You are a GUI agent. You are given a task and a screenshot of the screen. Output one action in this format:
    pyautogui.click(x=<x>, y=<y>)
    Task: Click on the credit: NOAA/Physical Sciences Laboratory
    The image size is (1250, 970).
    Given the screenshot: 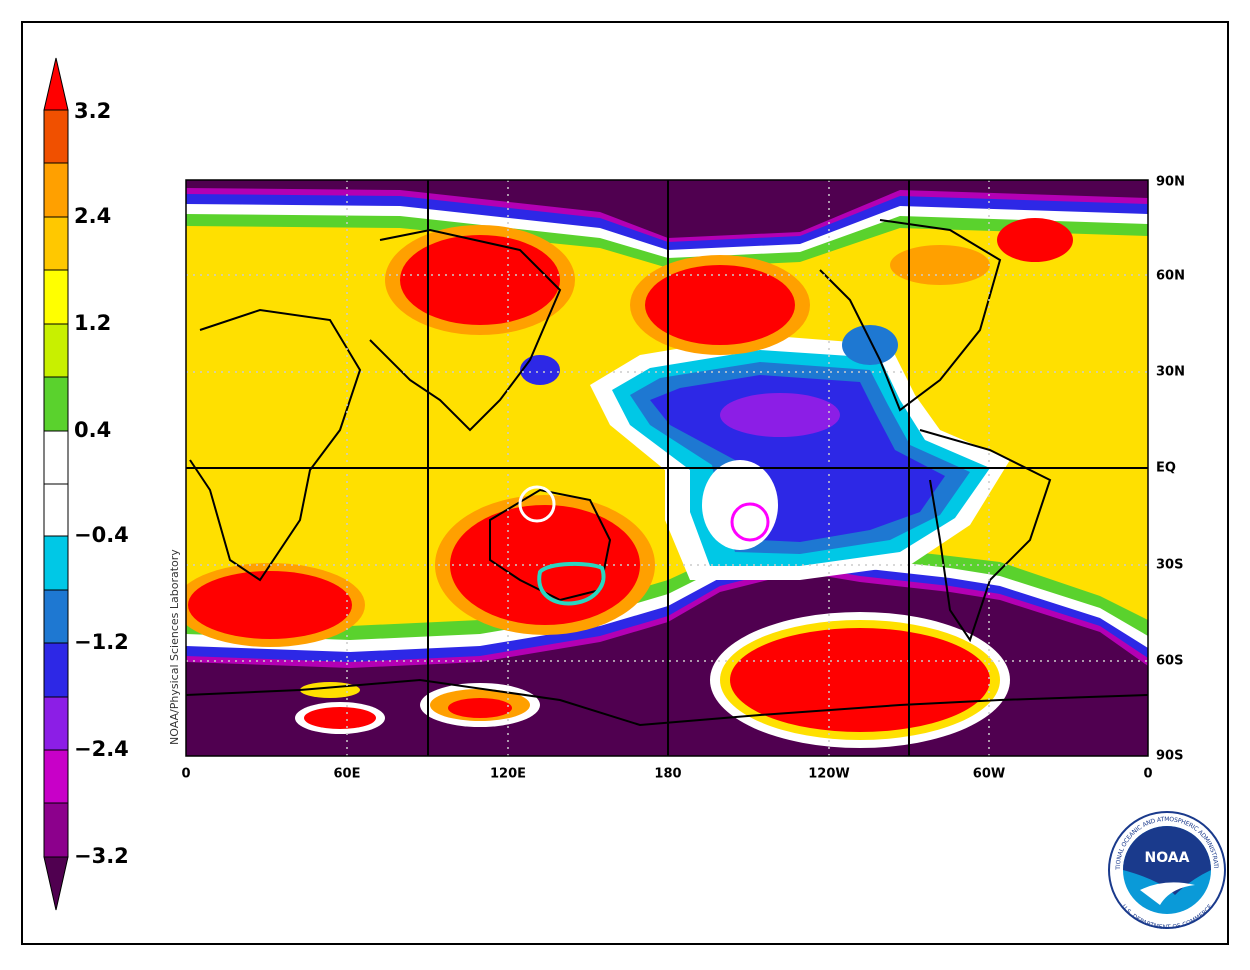 What is the action you would take?
    pyautogui.click(x=174, y=647)
    